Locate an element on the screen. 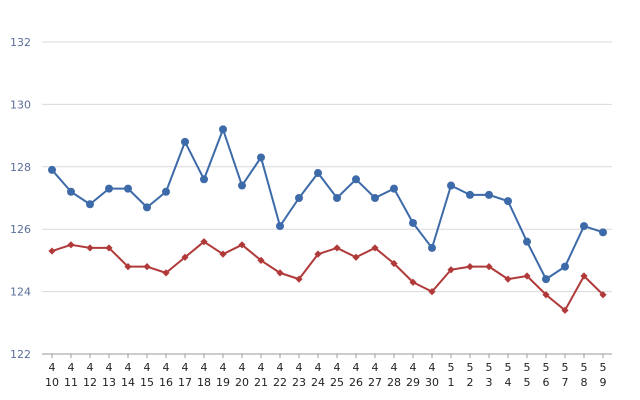  x-tick-label-day: 11 is located at coordinates (71, 382).